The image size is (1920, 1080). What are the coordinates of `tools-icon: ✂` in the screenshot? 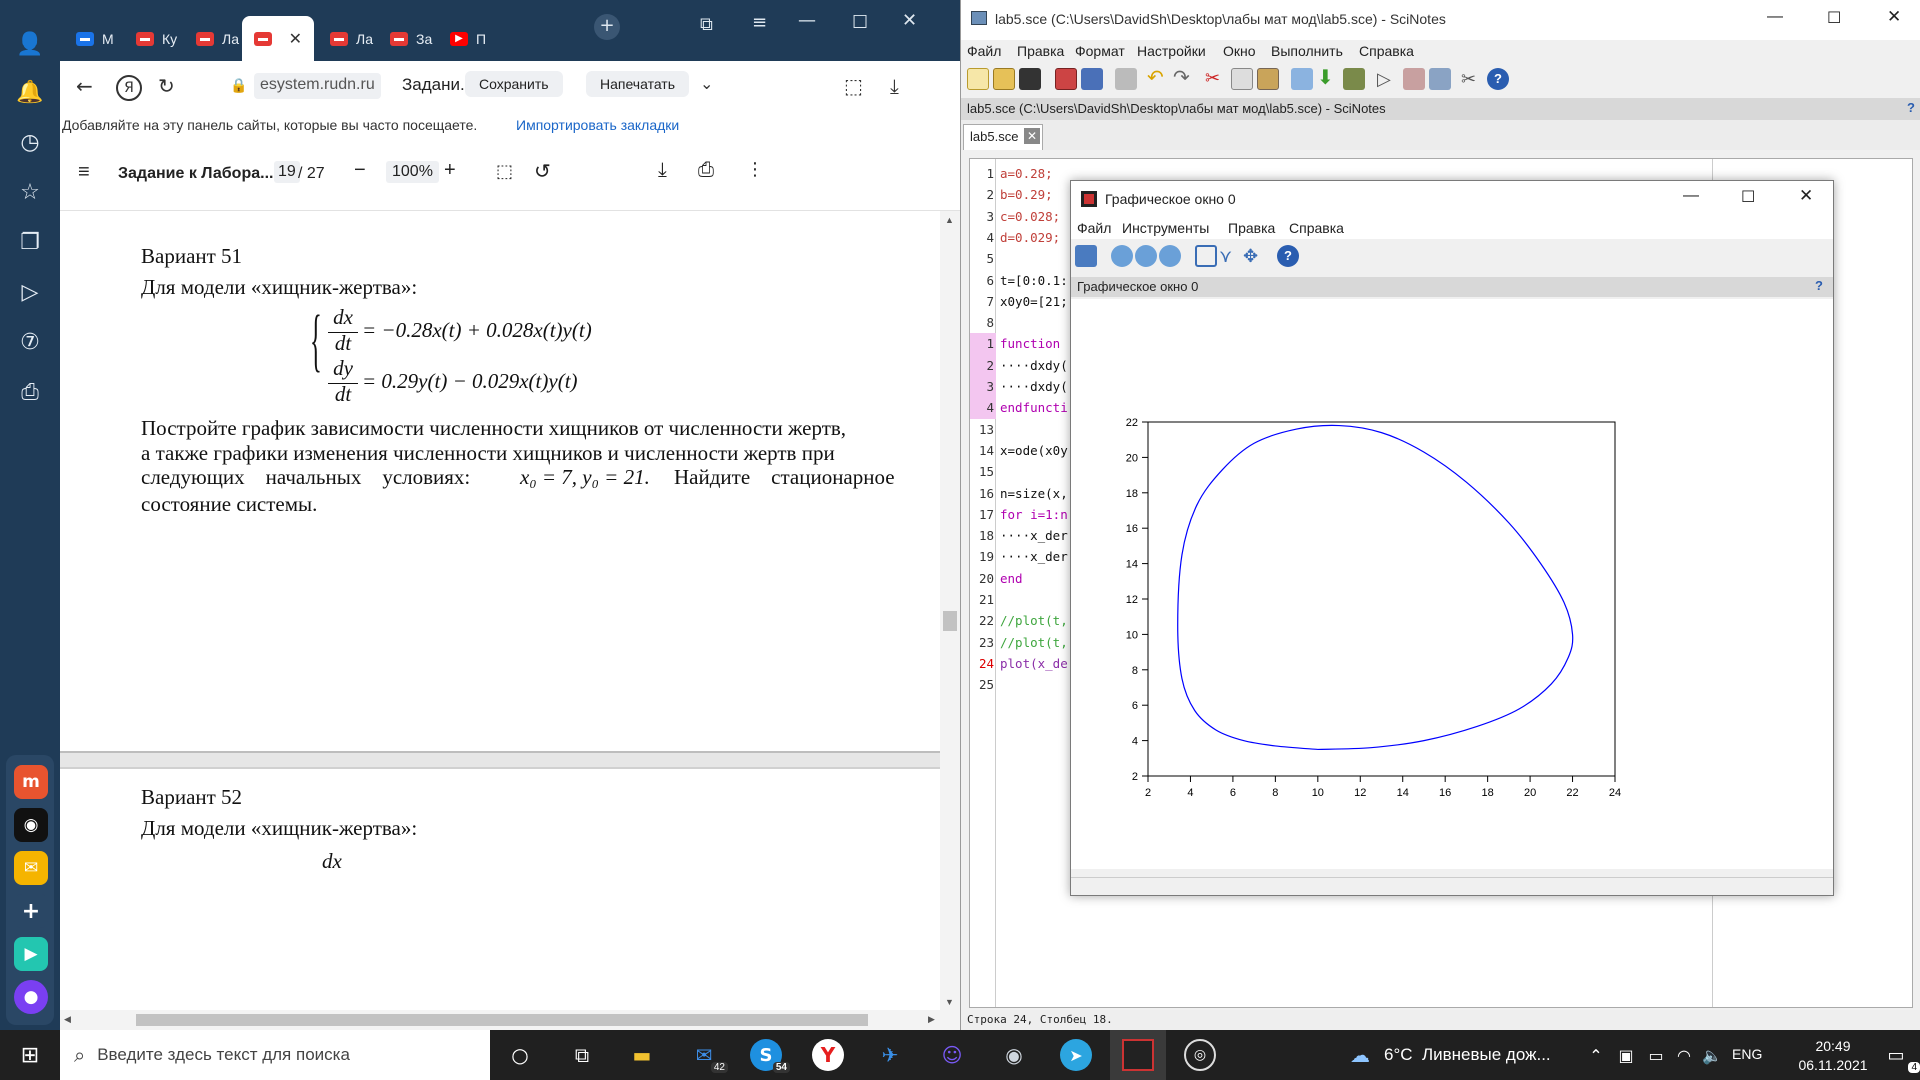 It's located at (1469, 79).